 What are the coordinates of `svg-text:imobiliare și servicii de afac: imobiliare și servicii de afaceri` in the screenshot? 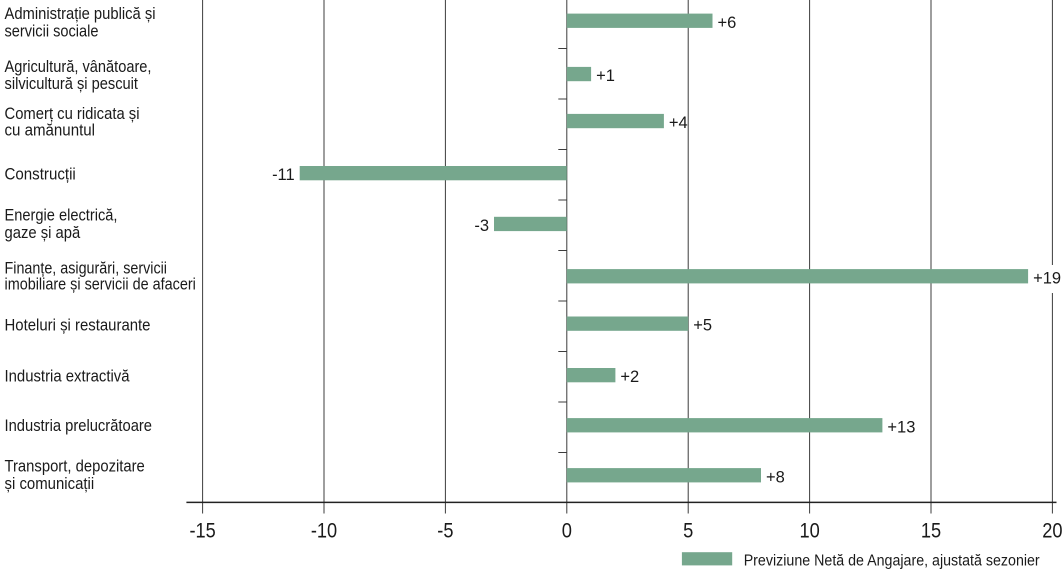 It's located at (100, 285).